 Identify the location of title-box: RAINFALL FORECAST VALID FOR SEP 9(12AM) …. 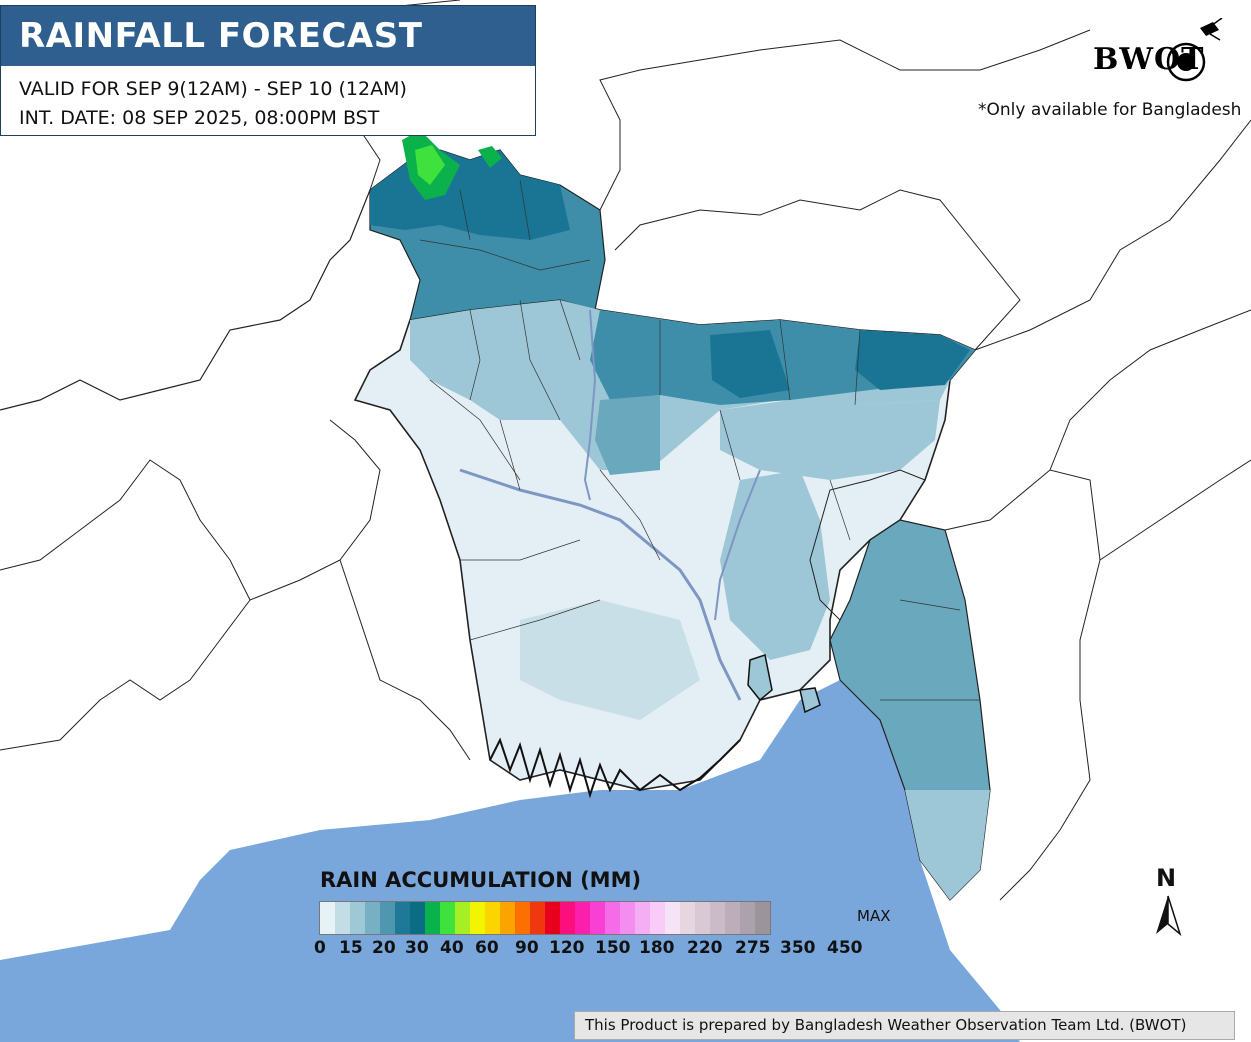
(268, 70).